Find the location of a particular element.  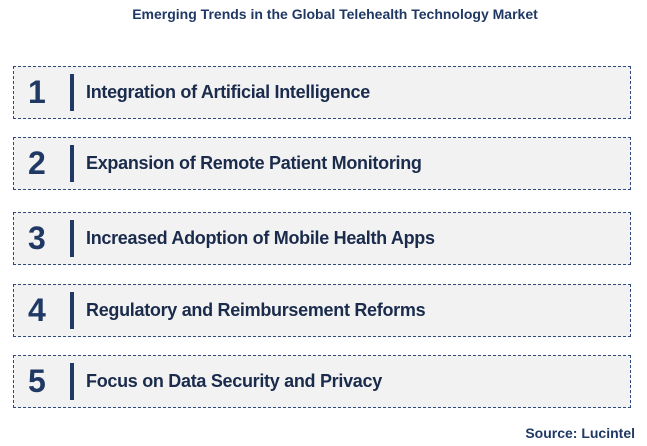

trend-box: 1 Integration of Artificial Intelligence is located at coordinates (322, 92).